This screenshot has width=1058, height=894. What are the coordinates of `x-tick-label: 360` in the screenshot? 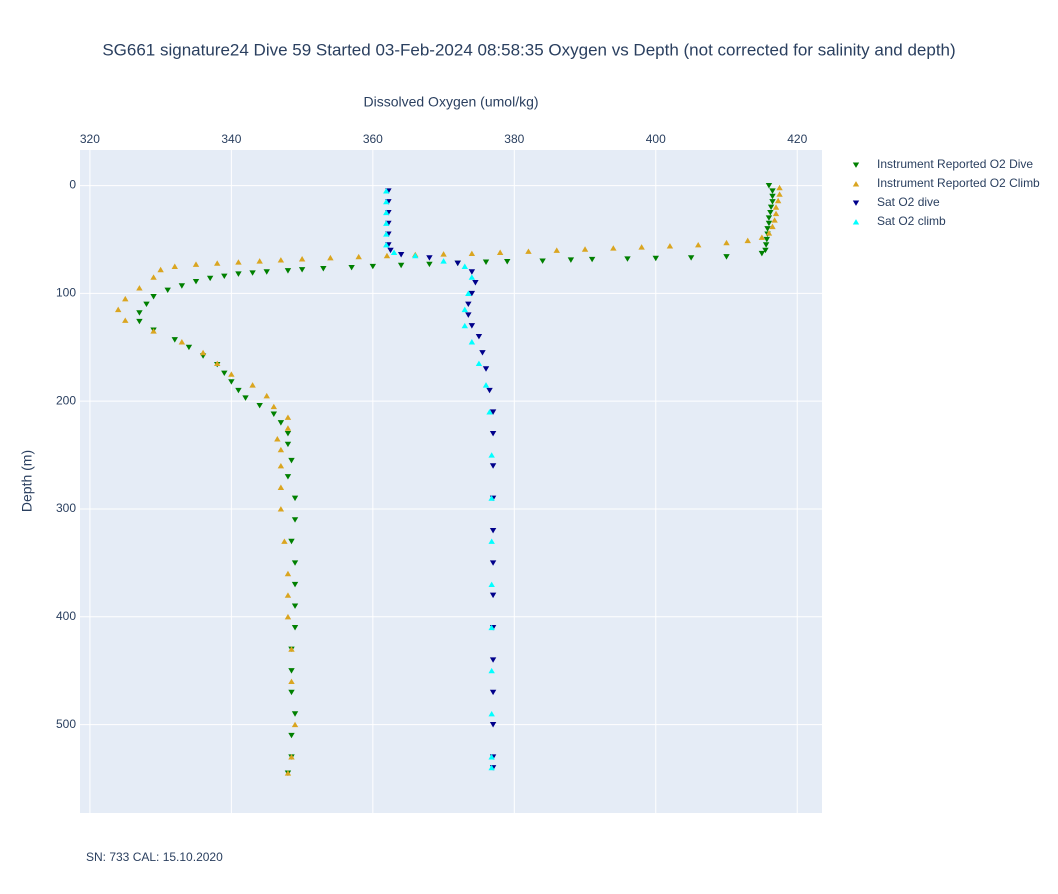 It's located at (373, 139).